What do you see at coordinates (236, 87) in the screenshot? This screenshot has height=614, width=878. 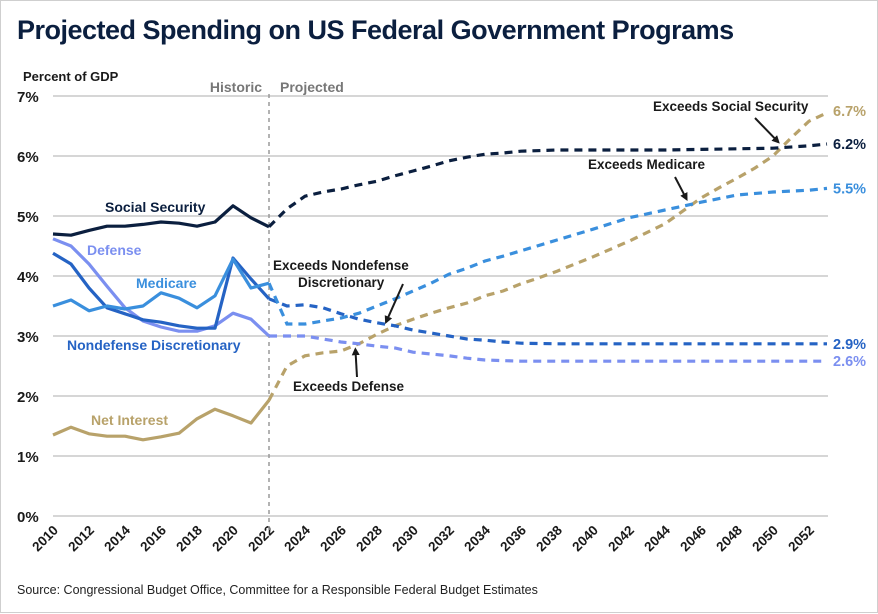 I see `historic-label: Historic` at bounding box center [236, 87].